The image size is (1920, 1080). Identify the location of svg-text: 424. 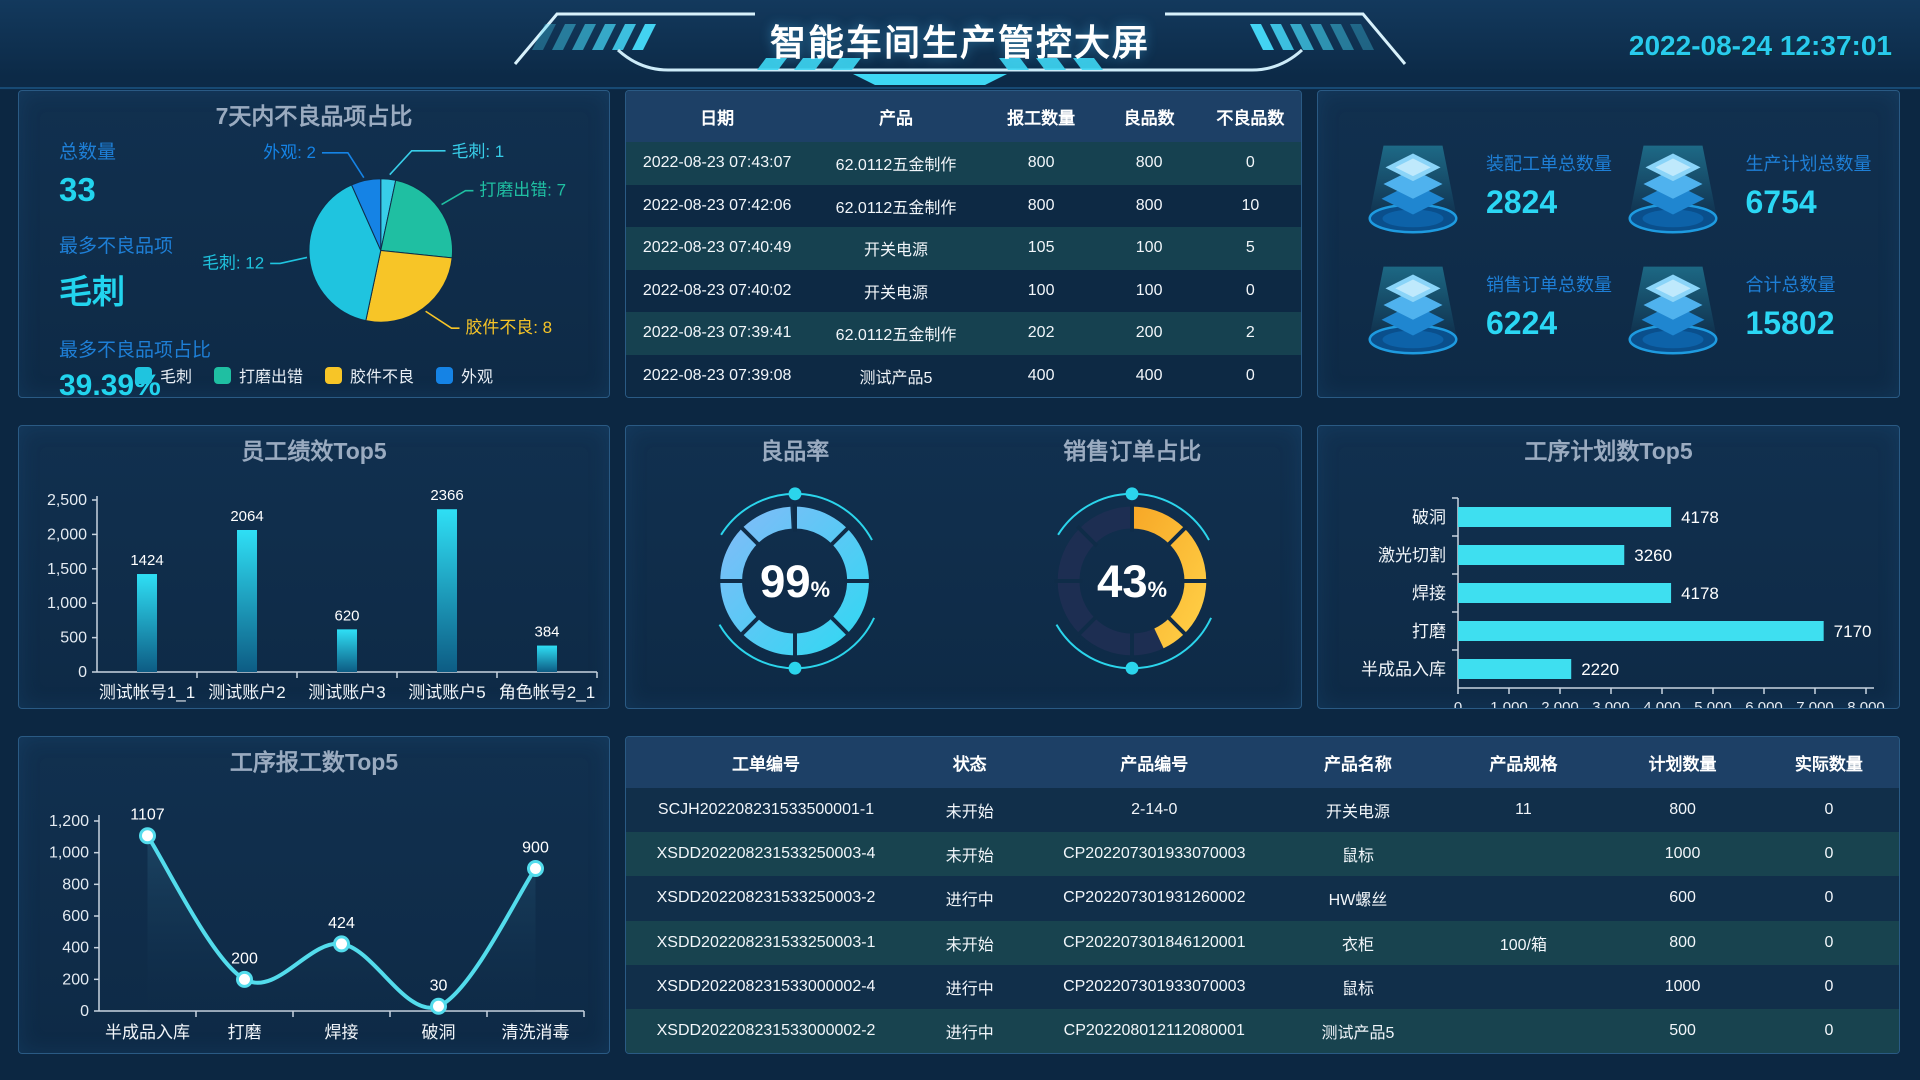
(341, 923).